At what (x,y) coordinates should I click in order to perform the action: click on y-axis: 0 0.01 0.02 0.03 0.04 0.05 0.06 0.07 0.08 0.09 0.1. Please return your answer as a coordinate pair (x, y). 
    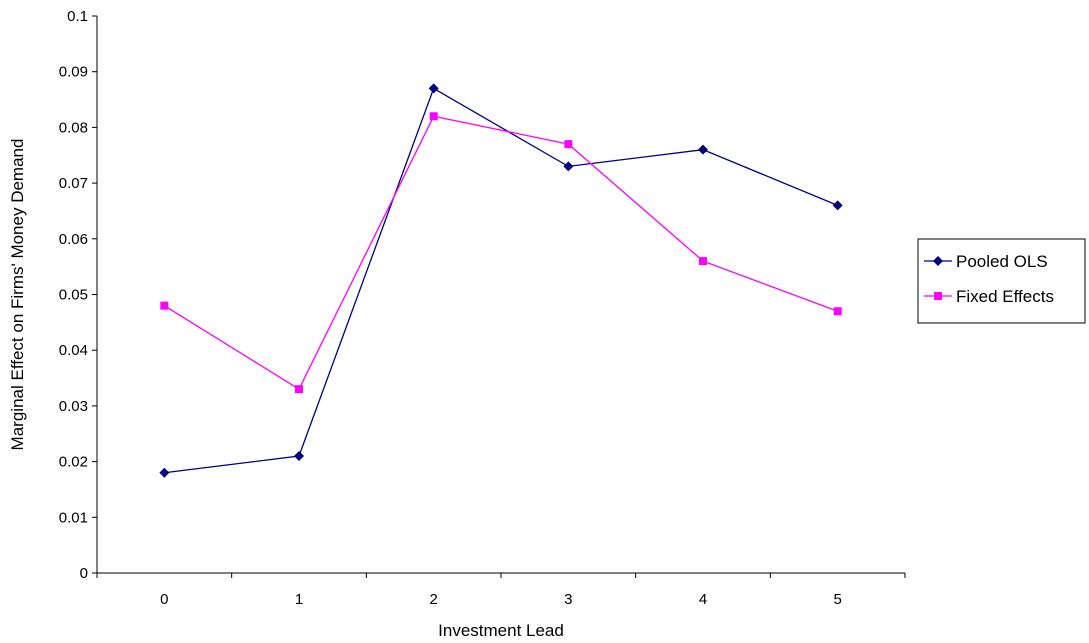
    Looking at the image, I should click on (78, 295).